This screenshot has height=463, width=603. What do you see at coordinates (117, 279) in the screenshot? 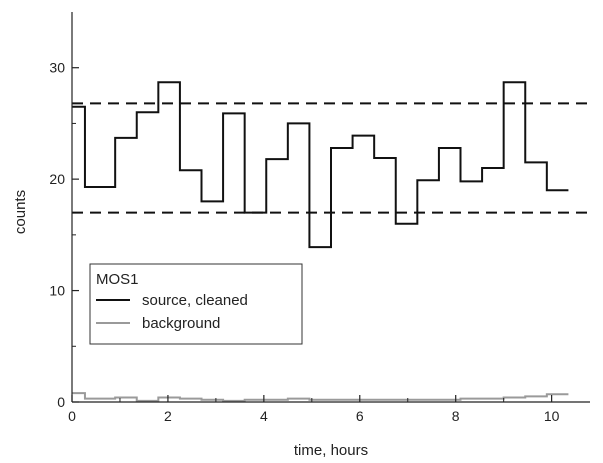
I see `legend-title: MOS1` at bounding box center [117, 279].